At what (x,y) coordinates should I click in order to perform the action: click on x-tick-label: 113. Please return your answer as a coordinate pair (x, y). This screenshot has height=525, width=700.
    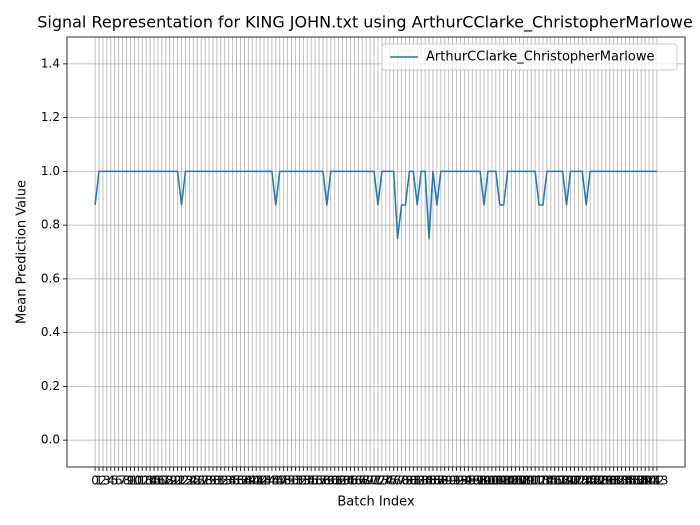
    Looking at the image, I should click on (539, 481).